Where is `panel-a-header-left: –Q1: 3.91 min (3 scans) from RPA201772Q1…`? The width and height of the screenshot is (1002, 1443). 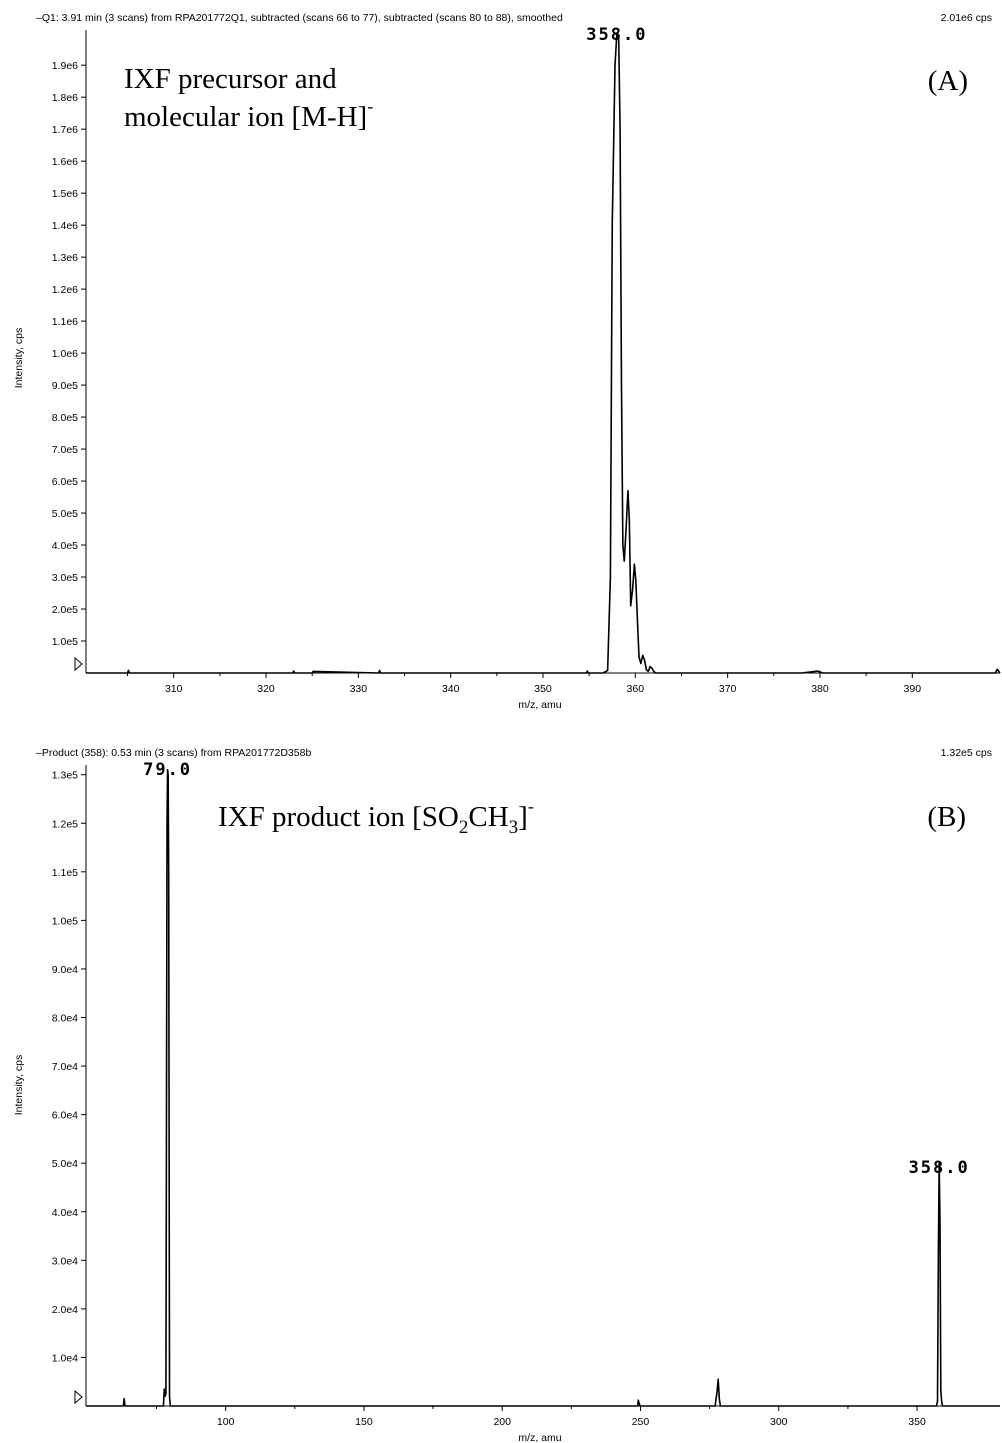 panel-a-header-left: –Q1: 3.91 min (3 scans) from RPA201772Q1… is located at coordinates (299, 18).